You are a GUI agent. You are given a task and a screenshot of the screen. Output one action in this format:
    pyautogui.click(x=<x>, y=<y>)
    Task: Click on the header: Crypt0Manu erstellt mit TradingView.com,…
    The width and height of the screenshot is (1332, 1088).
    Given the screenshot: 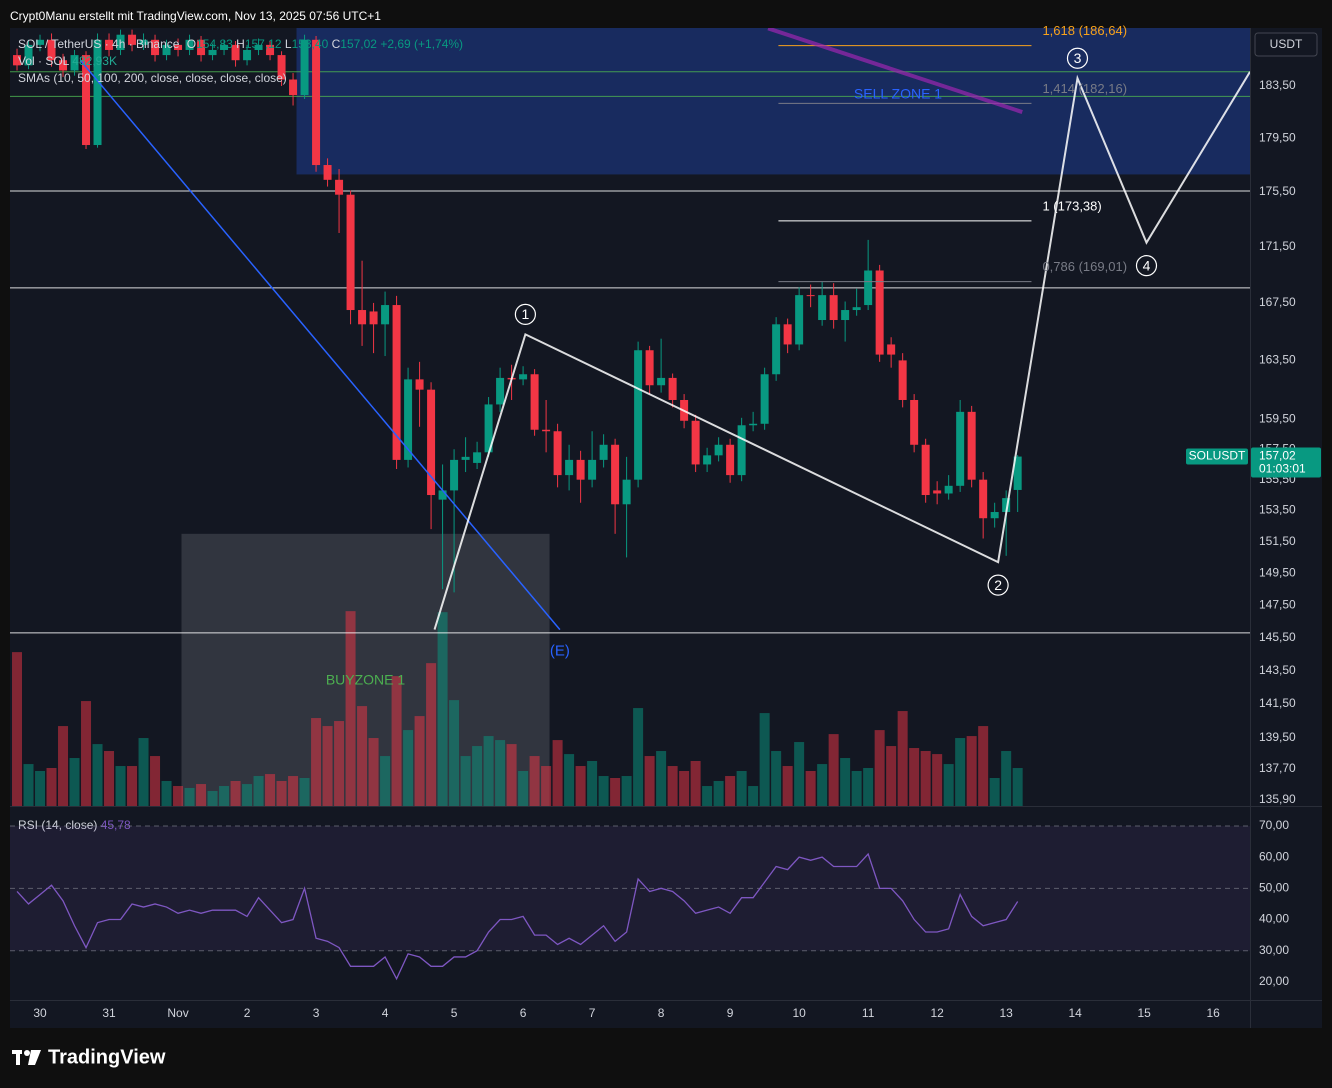 What is the action you would take?
    pyautogui.click(x=195, y=16)
    